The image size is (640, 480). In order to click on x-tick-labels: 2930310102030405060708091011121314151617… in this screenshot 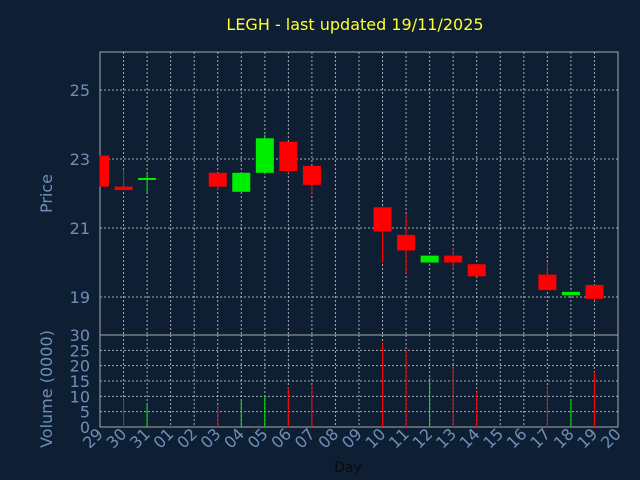, I will do `click(352, 438)`.